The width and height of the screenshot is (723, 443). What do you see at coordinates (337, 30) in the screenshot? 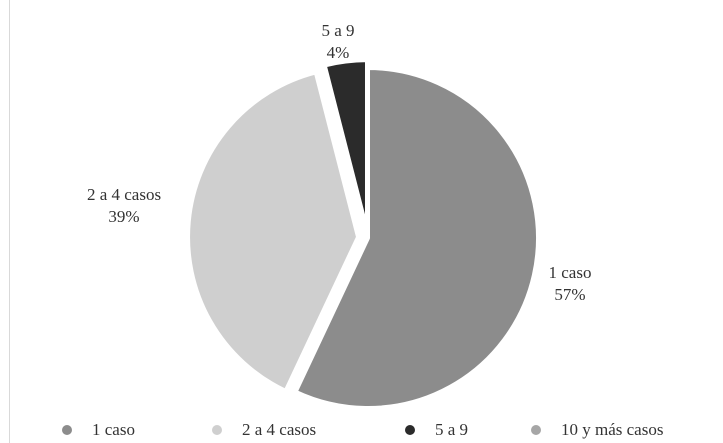
I see `slice-label-name-5-a-9: 5 a 9` at bounding box center [337, 30].